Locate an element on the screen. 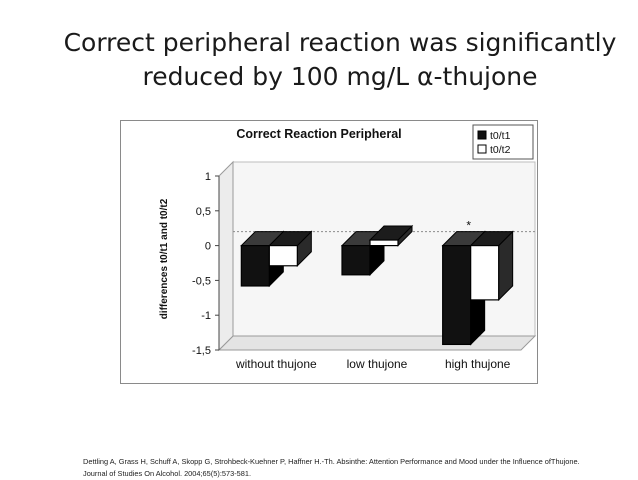  legend: t0/t1 t0/t2 is located at coordinates (503, 142).